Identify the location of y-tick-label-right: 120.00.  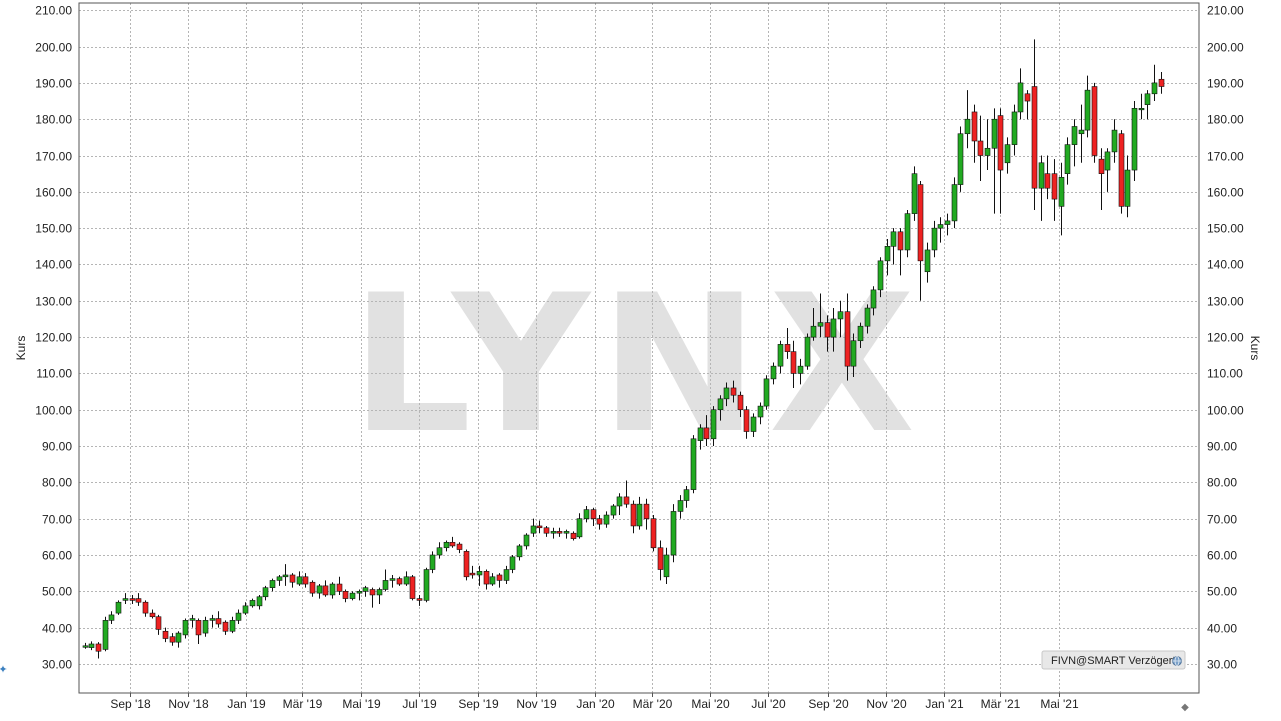
(1225, 338).